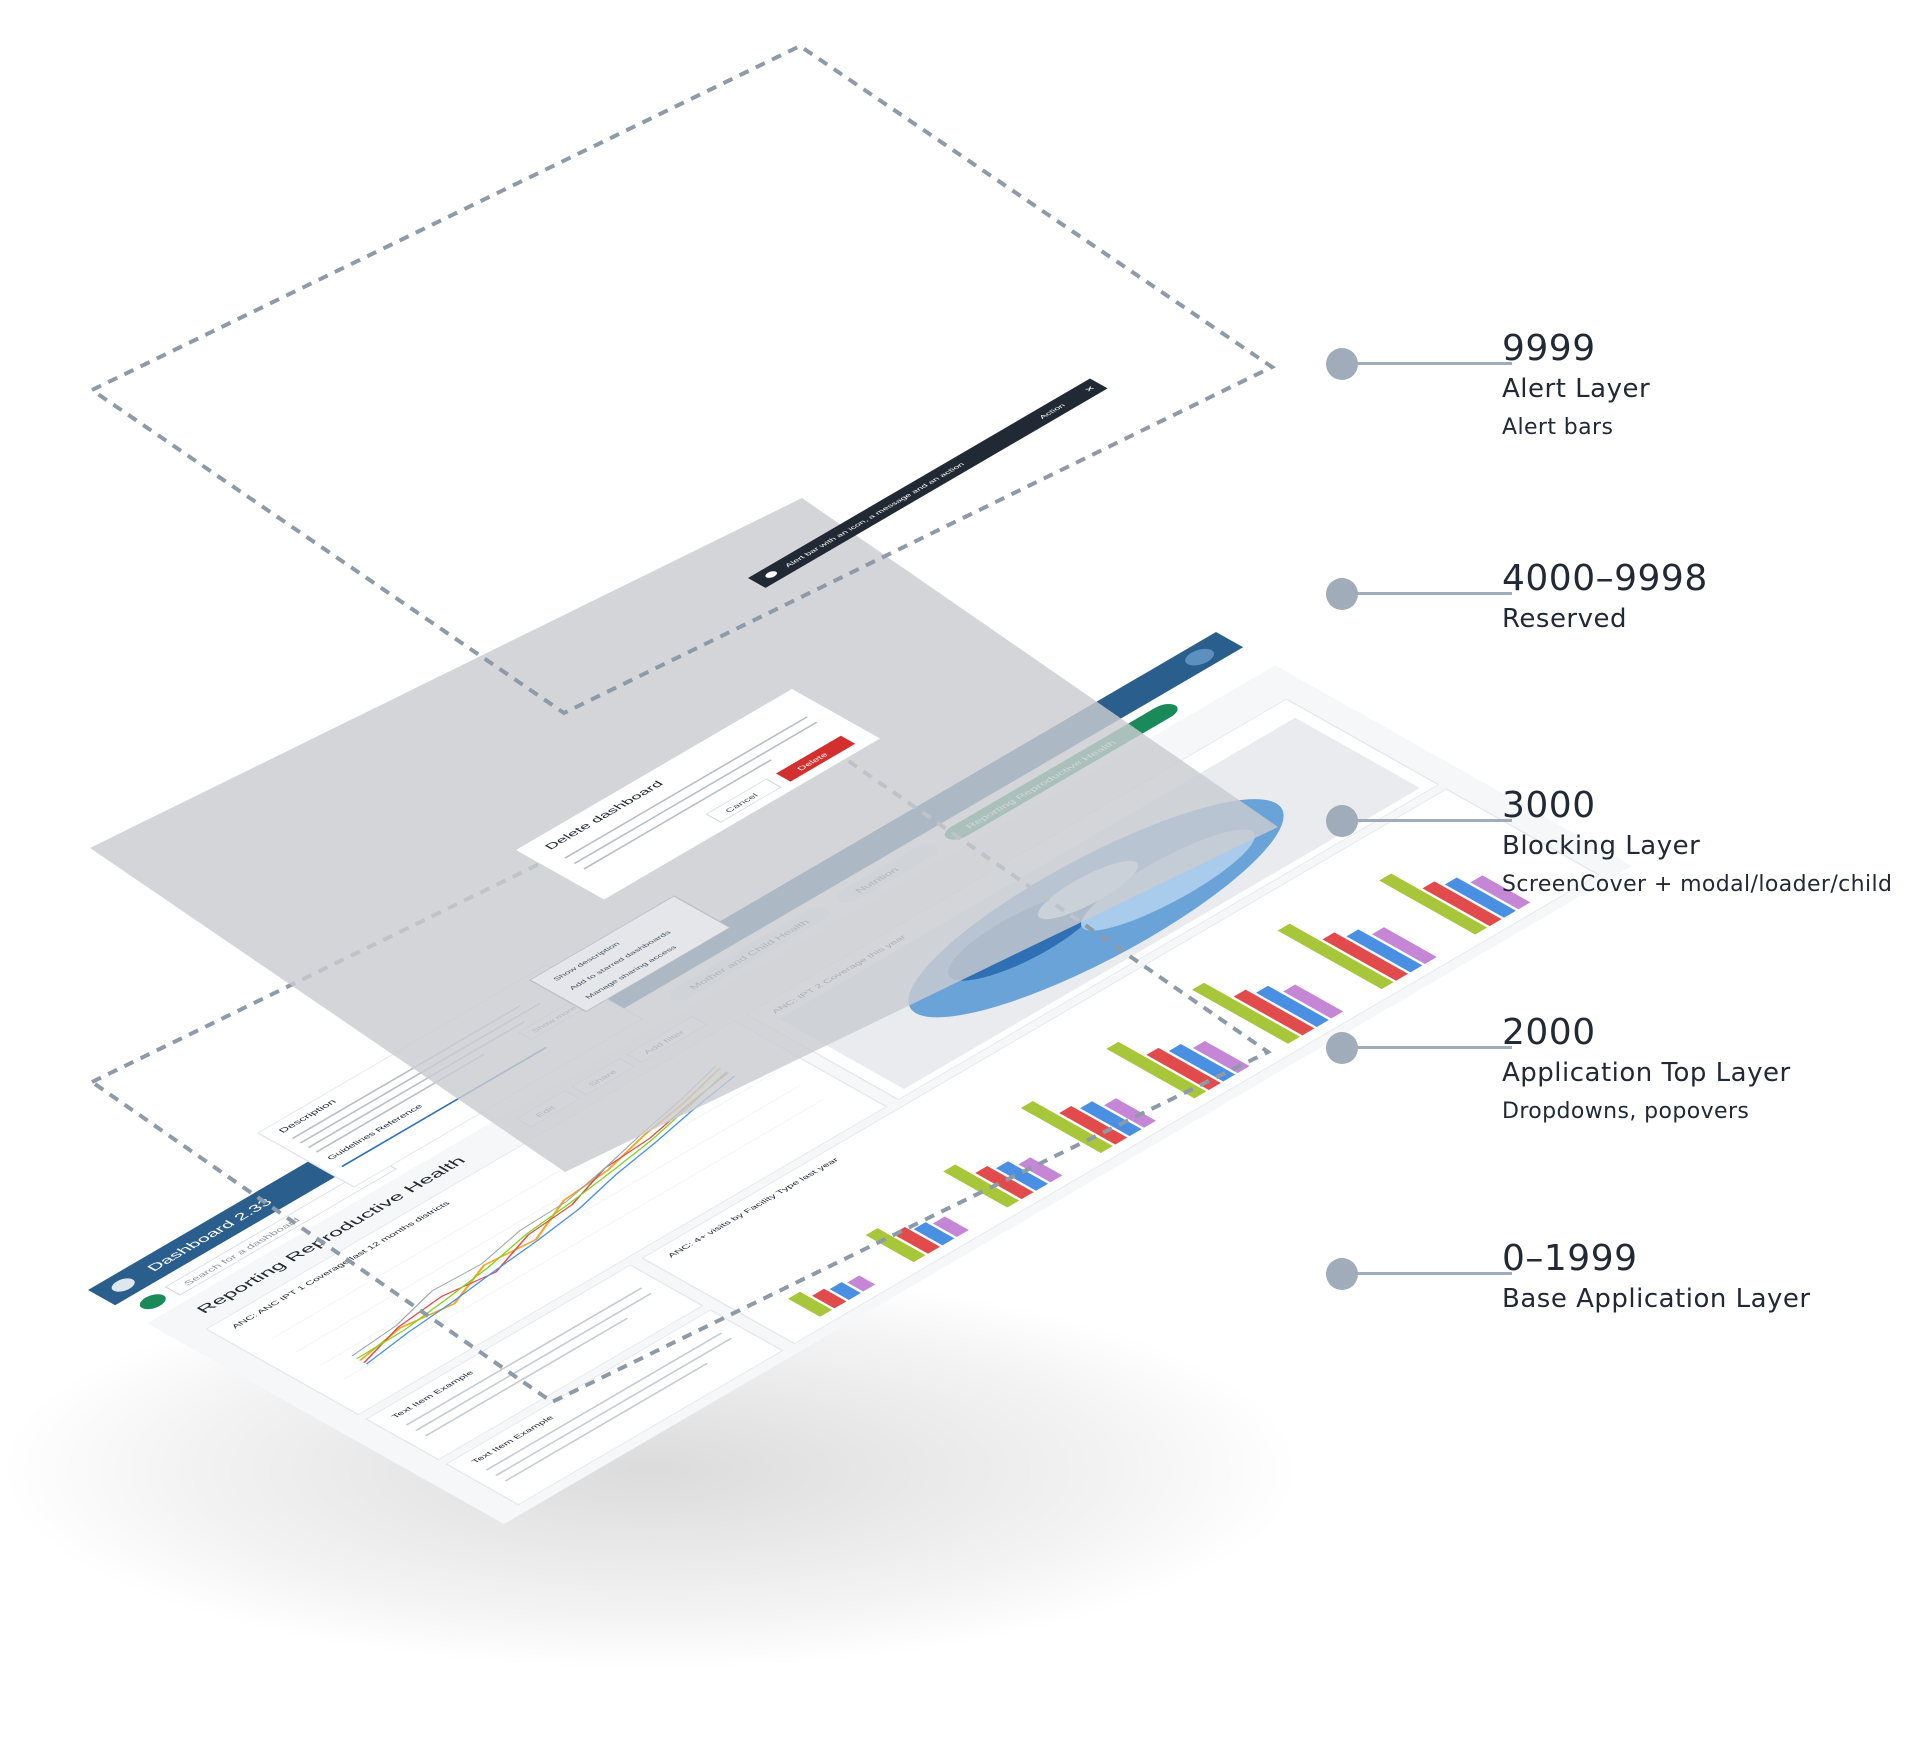 The image size is (1924, 1762). Describe the element at coordinates (1091, 389) in the screenshot. I see `close-icon: ✕` at that location.